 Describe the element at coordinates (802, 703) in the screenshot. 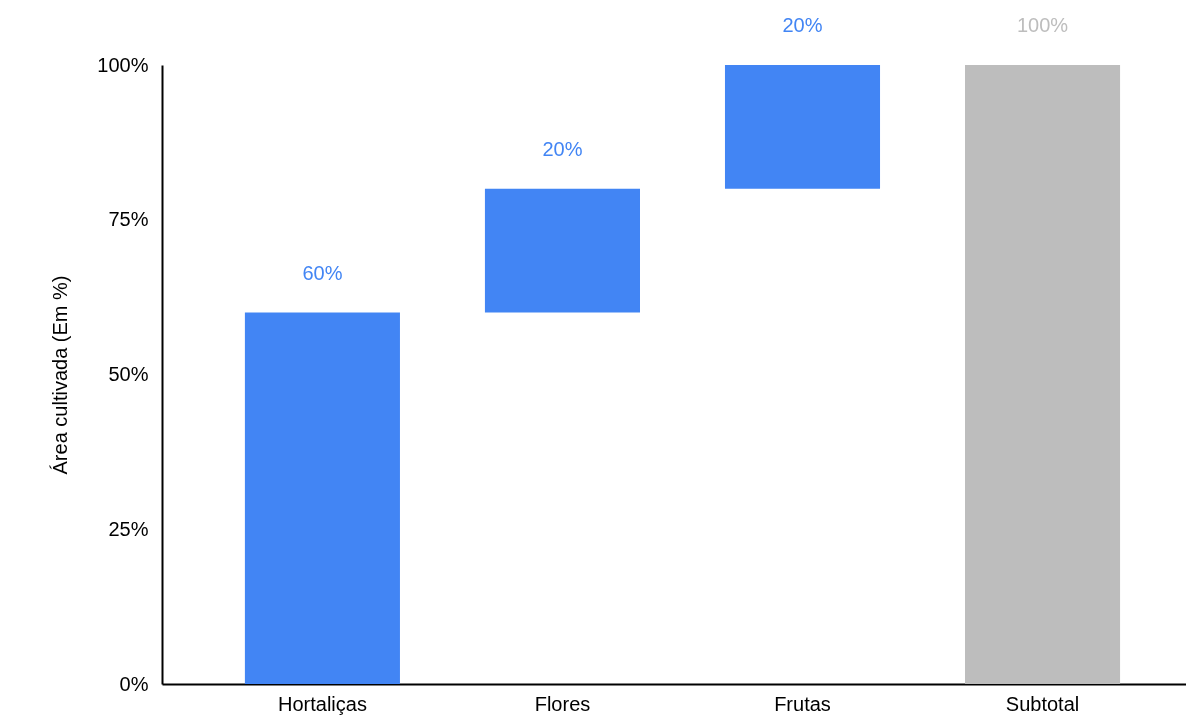

I see `x-tick-label: Frutas` at that location.